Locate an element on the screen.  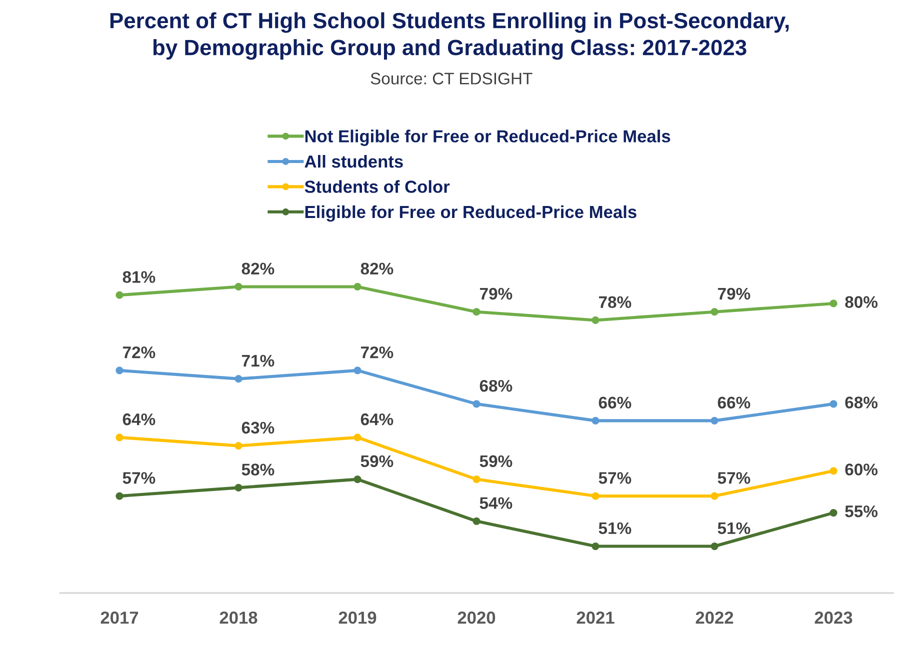
legend-label: Eligible for Free or Reduced-Price Meals is located at coordinates (470, 213).